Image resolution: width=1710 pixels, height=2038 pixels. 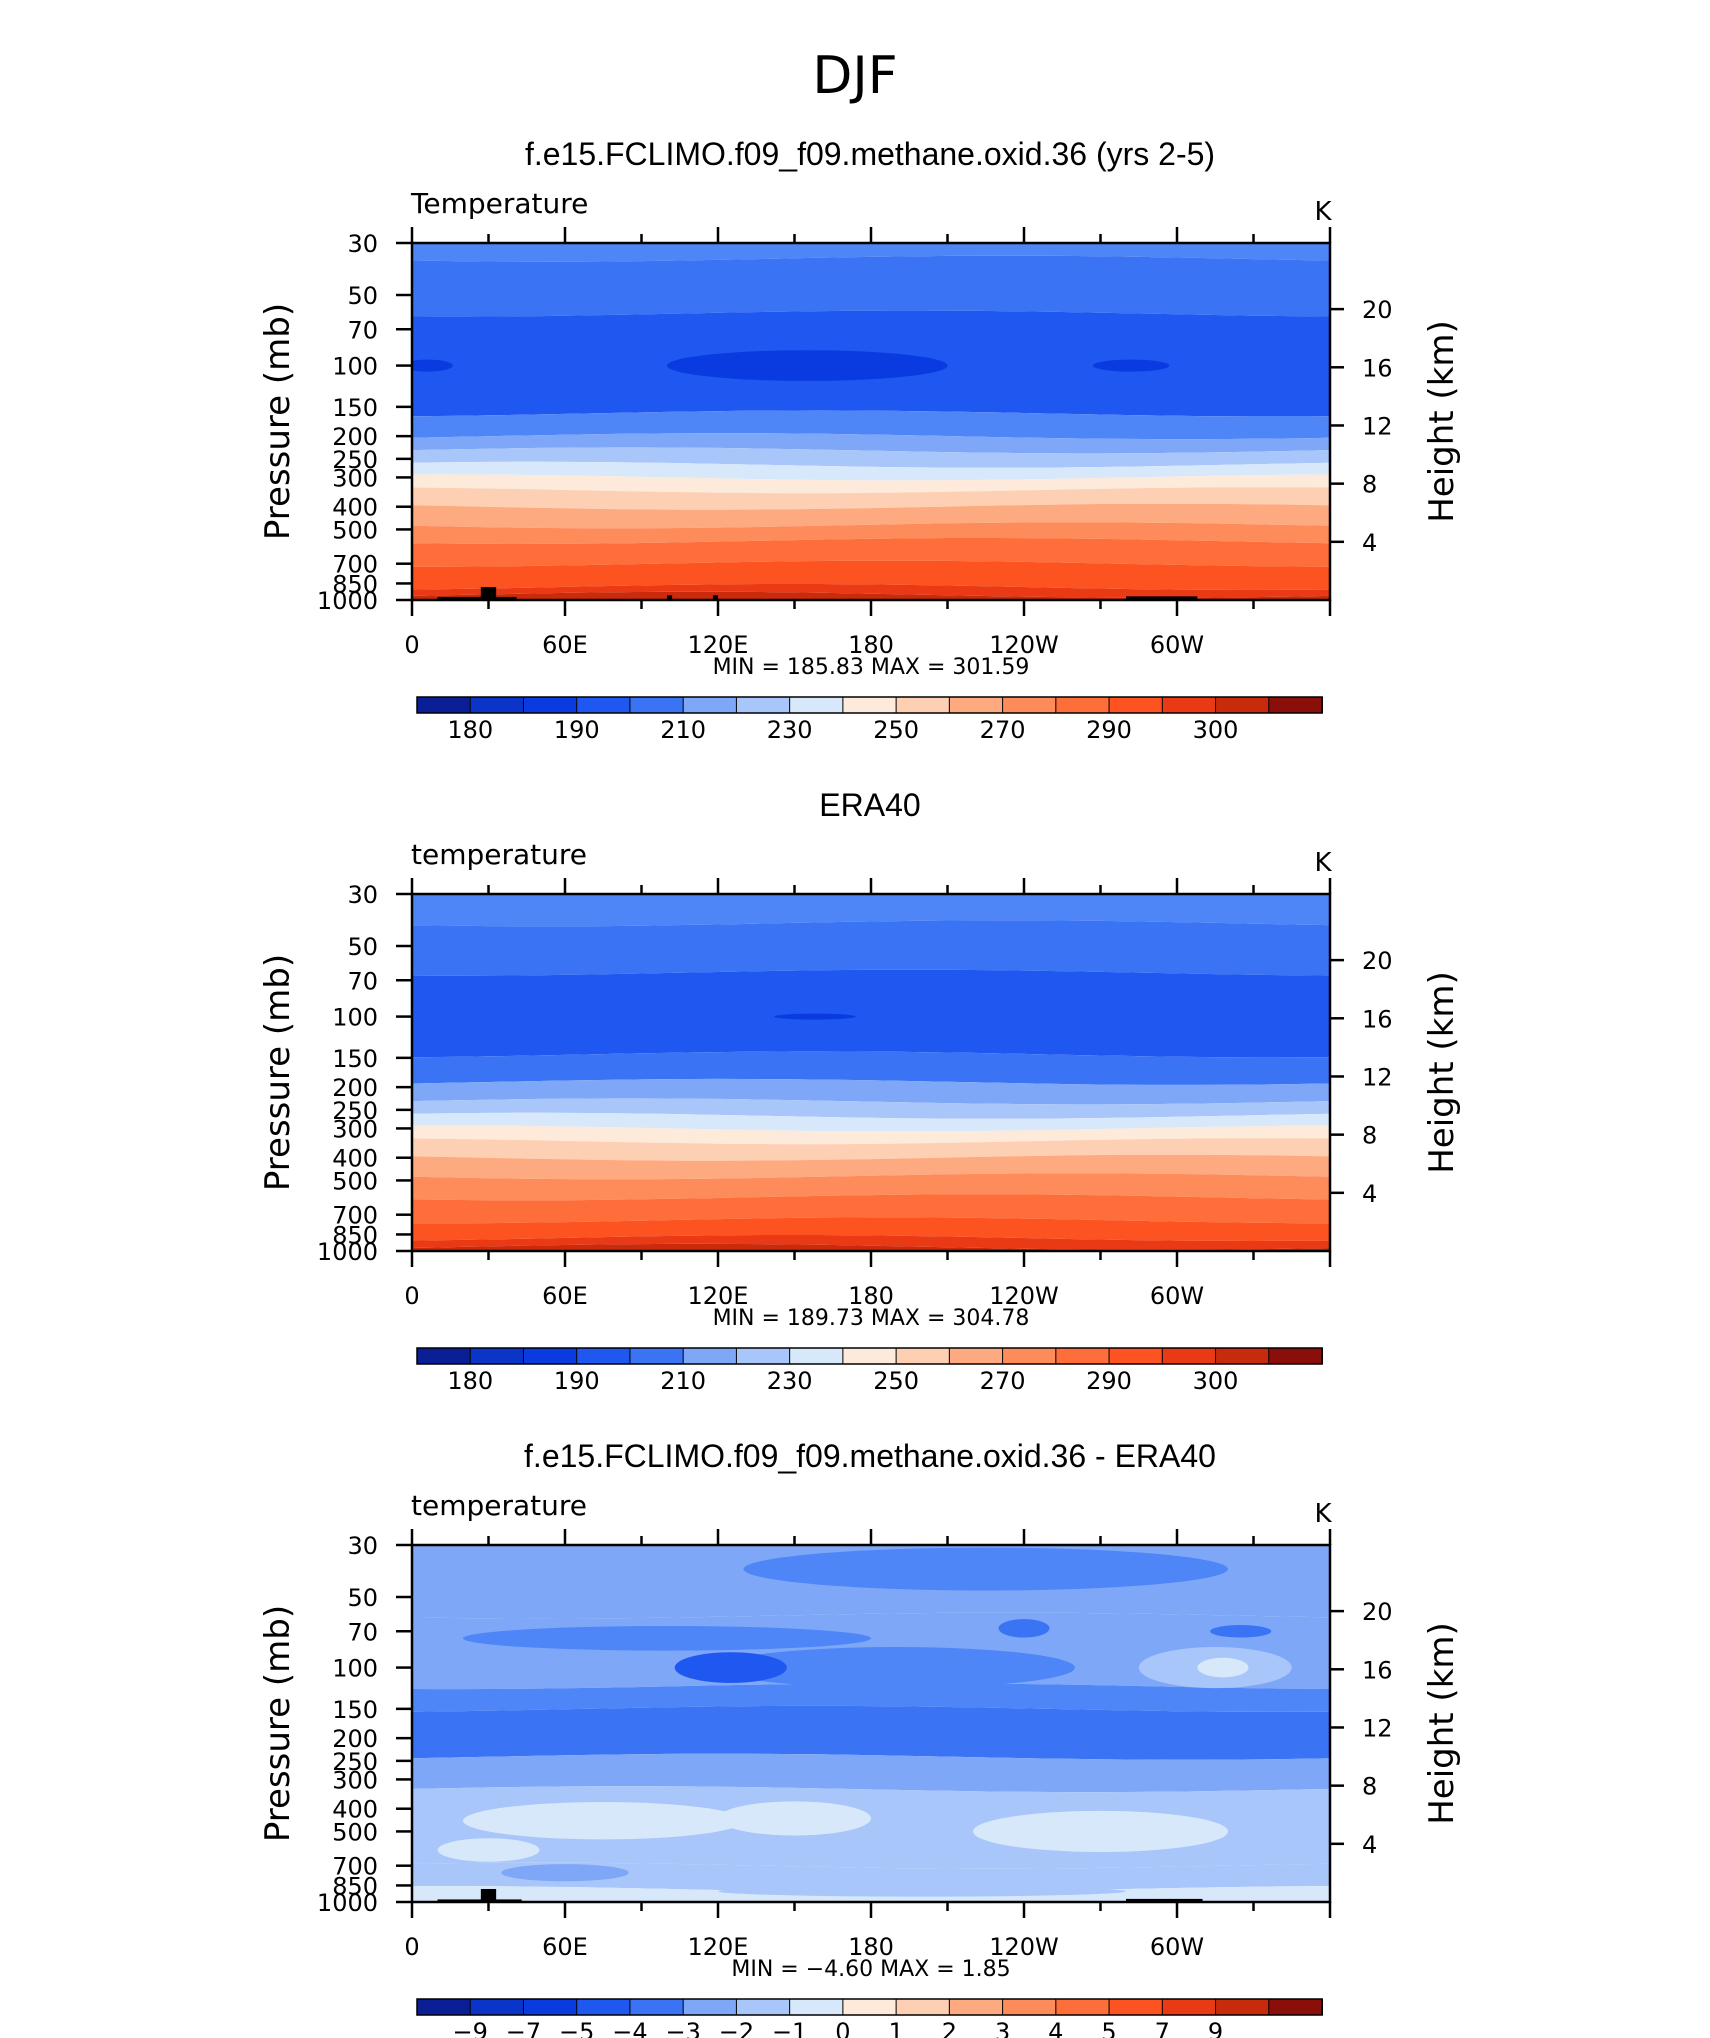 I want to click on colorbar-label: 230, so click(x=790, y=1381).